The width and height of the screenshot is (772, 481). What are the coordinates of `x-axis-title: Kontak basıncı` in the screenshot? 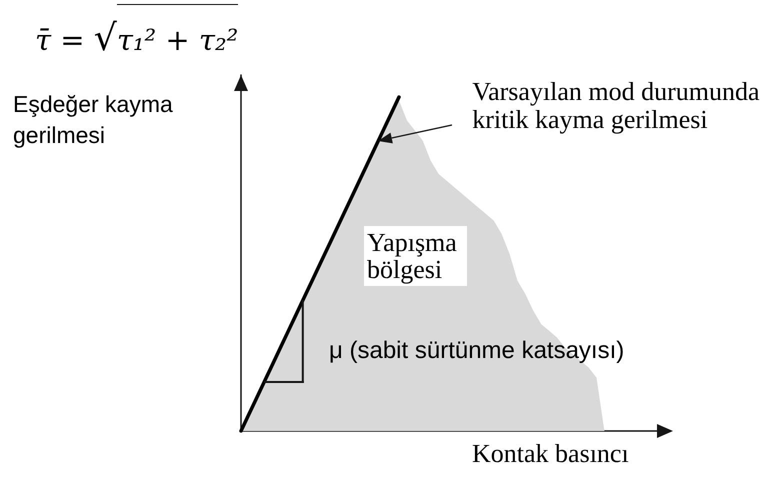 It's located at (550, 453).